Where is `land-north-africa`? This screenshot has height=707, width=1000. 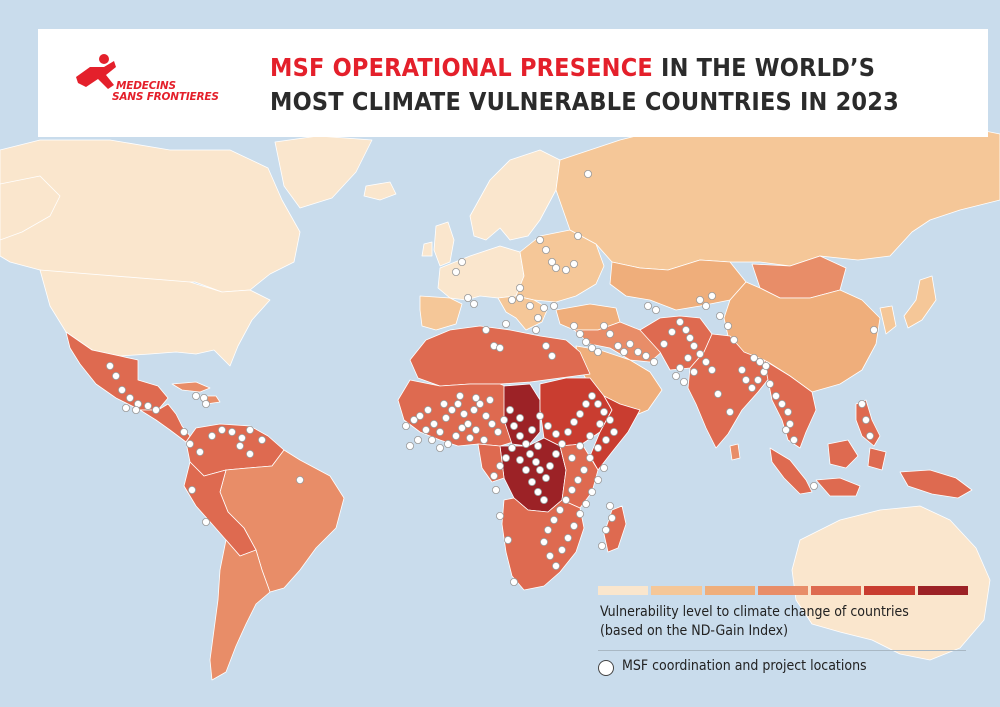 land-north-africa is located at coordinates (500, 356).